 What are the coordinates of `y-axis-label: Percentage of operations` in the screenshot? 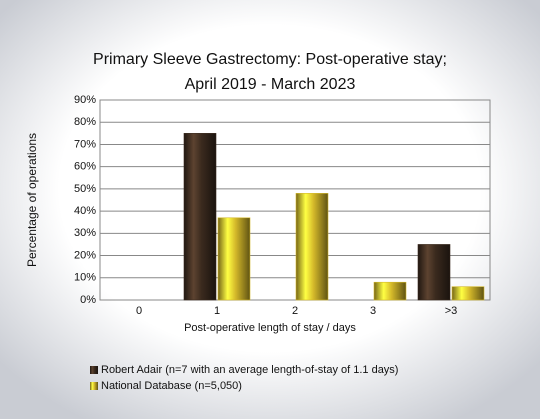 It's located at (32, 200).